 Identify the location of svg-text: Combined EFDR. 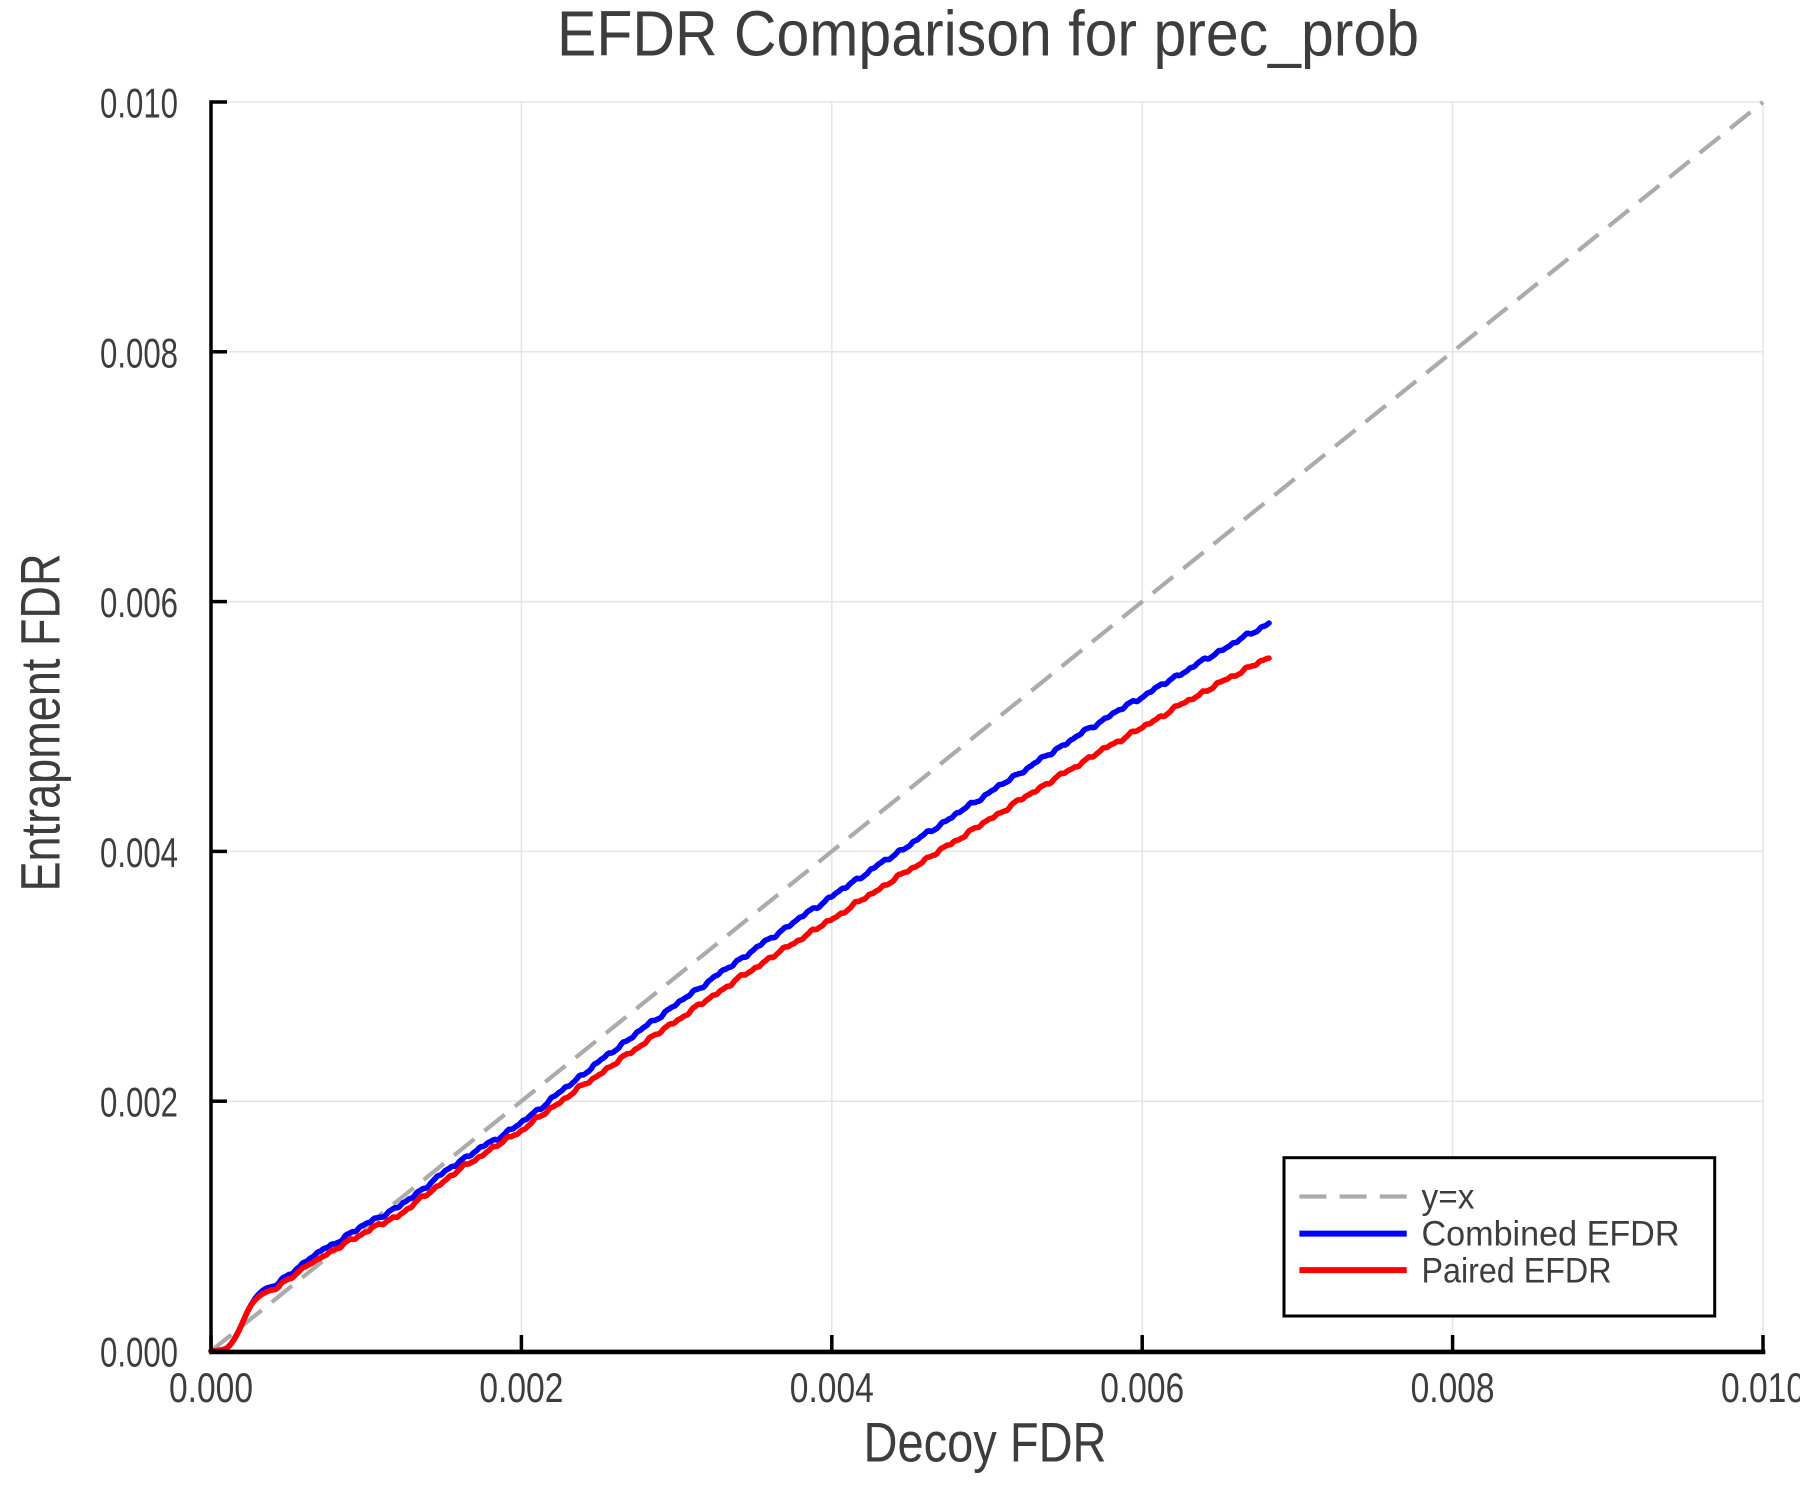
(1551, 1234).